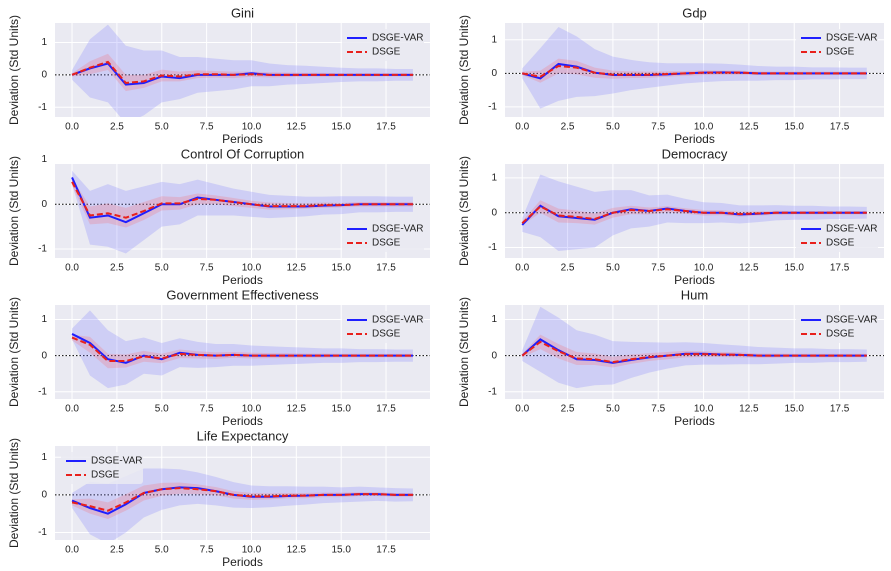  What do you see at coordinates (243, 153) in the screenshot?
I see `chart-title: Control Of Corruption` at bounding box center [243, 153].